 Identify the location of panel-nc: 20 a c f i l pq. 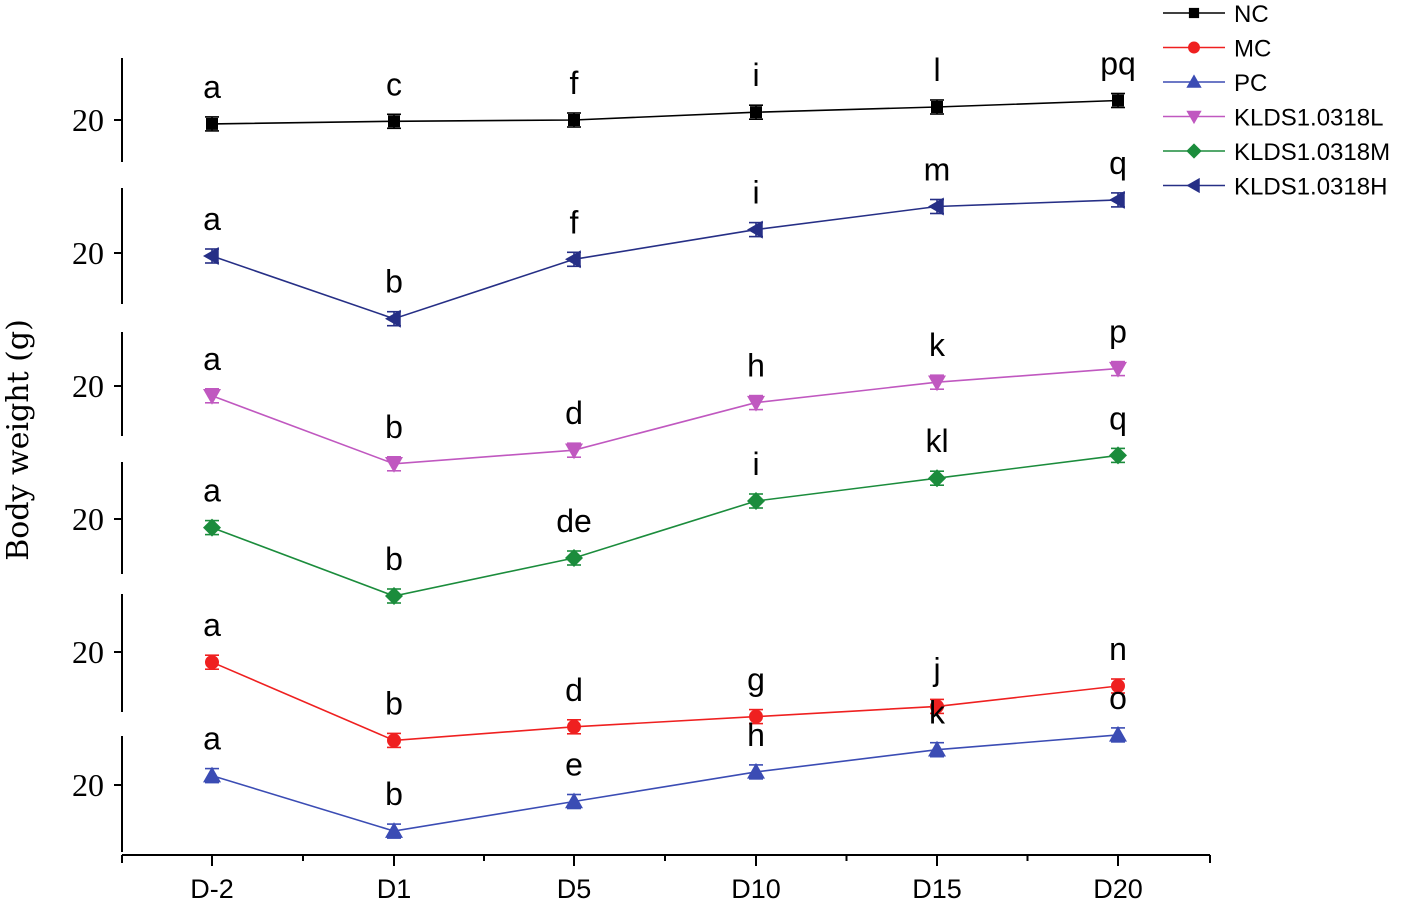
(604, 104).